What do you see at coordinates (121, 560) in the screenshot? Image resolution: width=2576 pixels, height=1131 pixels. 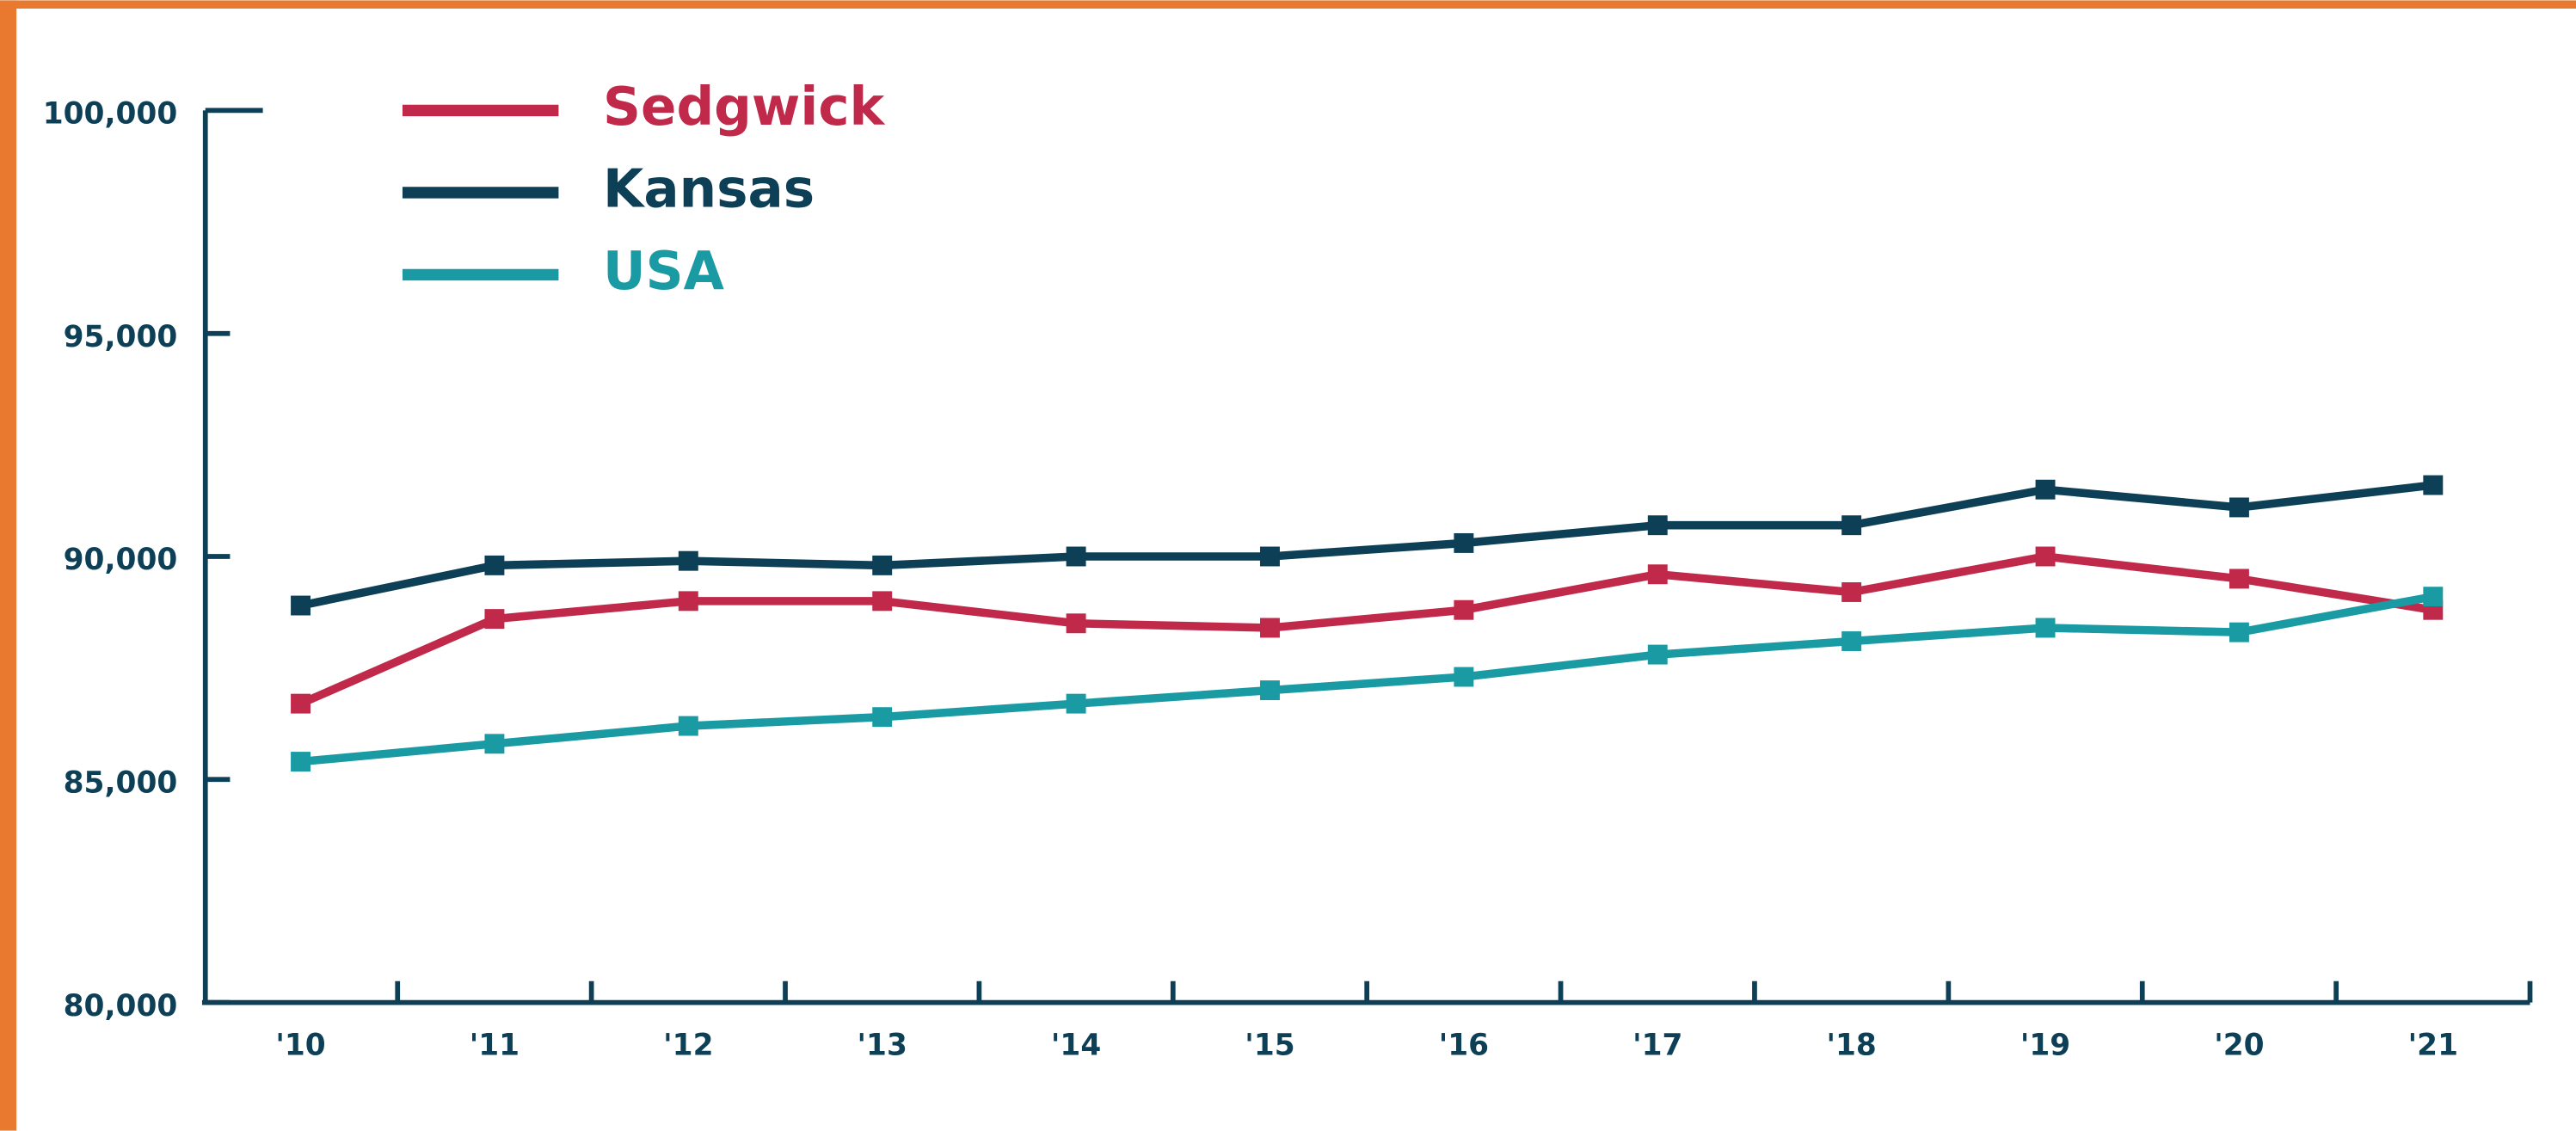 I see `y-tick-label: 90,000` at bounding box center [121, 560].